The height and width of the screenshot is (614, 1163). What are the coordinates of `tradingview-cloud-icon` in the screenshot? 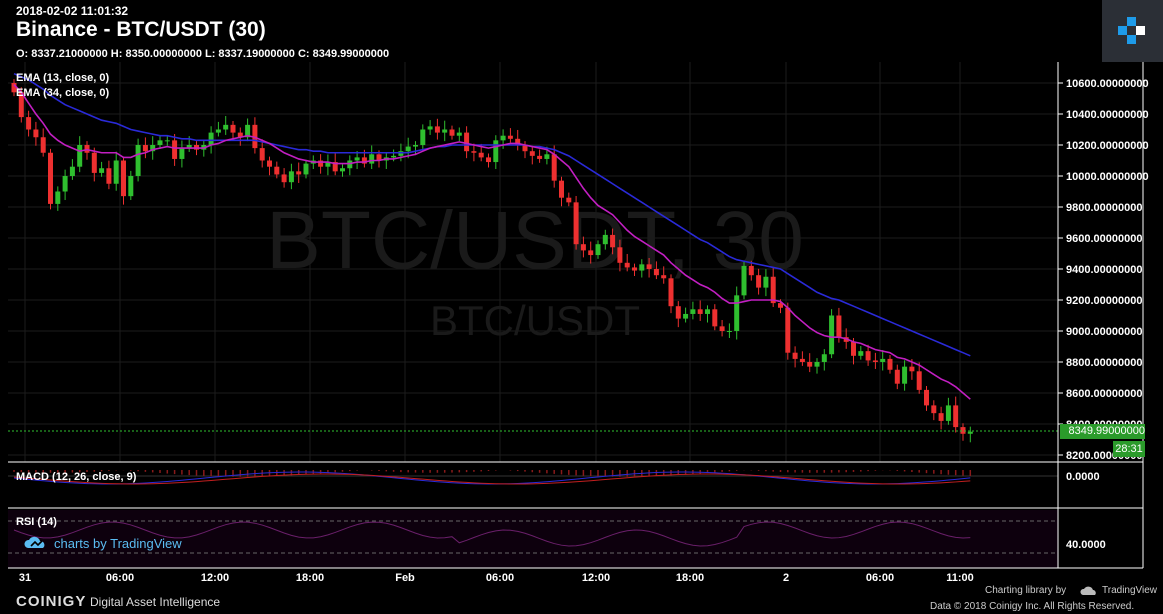 It's located at (1088, 590).